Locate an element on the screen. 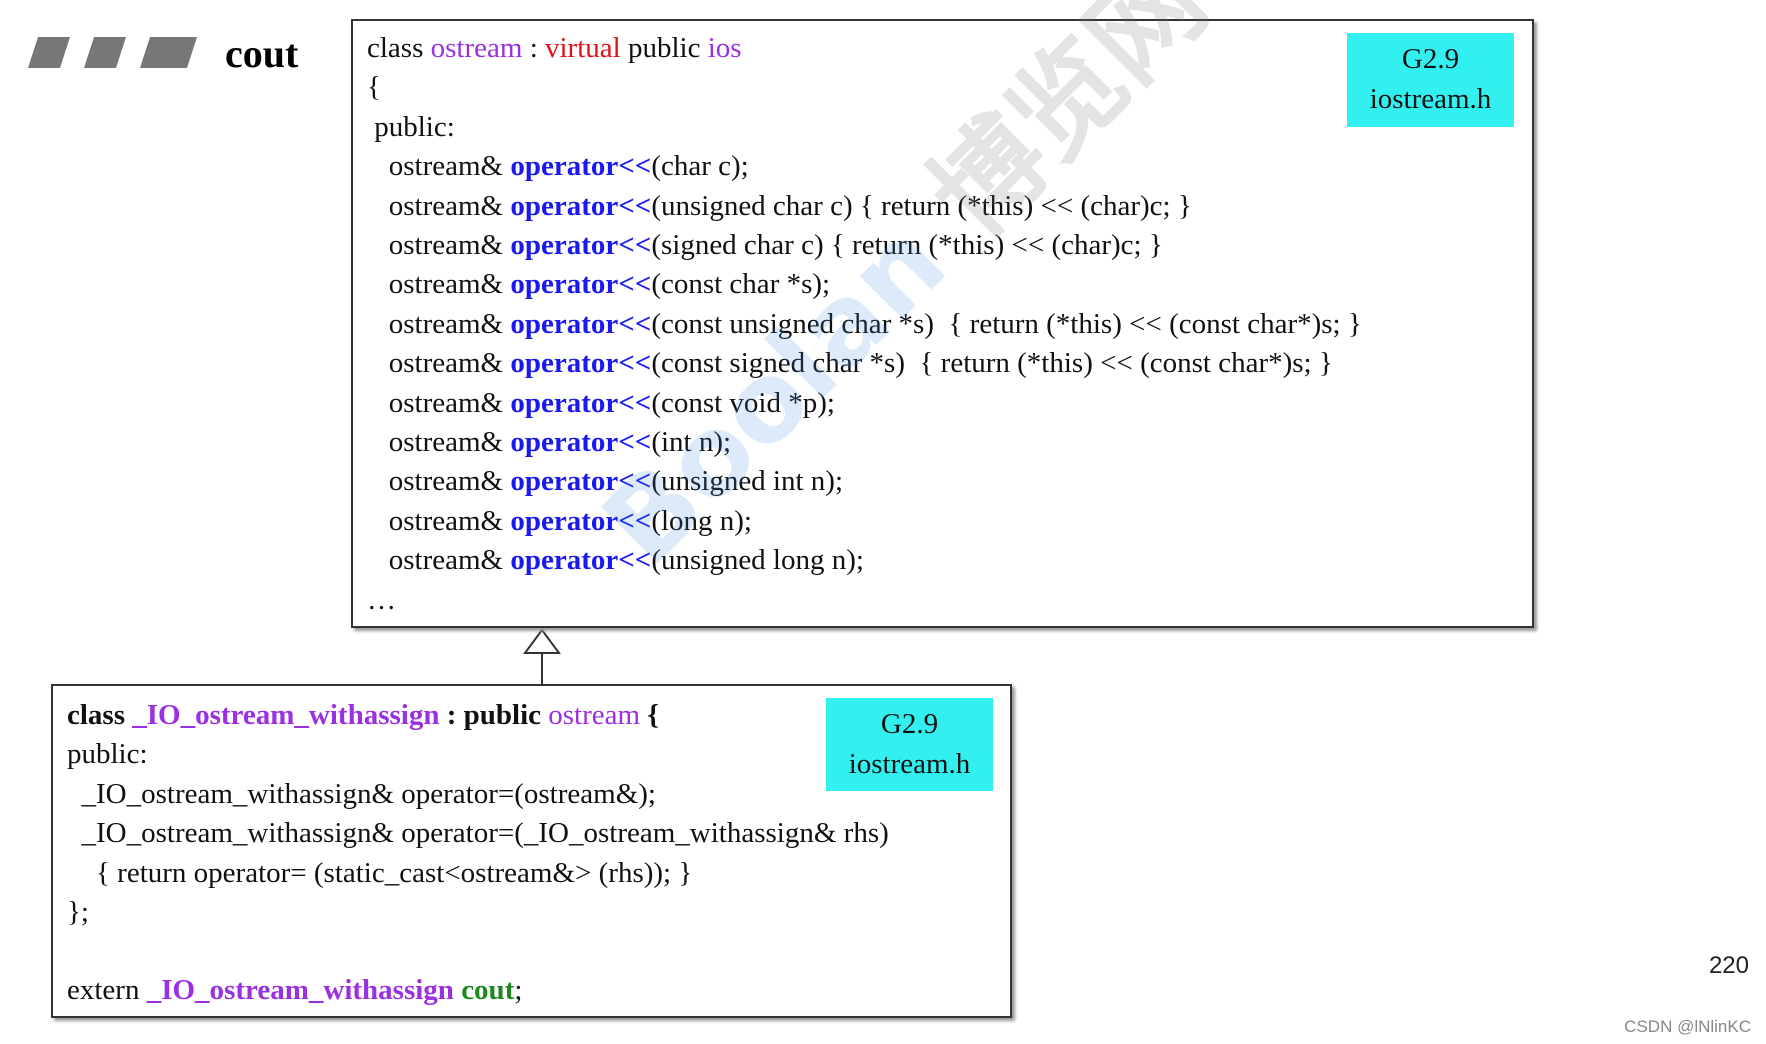  spacer is located at coordinates (478, 951).